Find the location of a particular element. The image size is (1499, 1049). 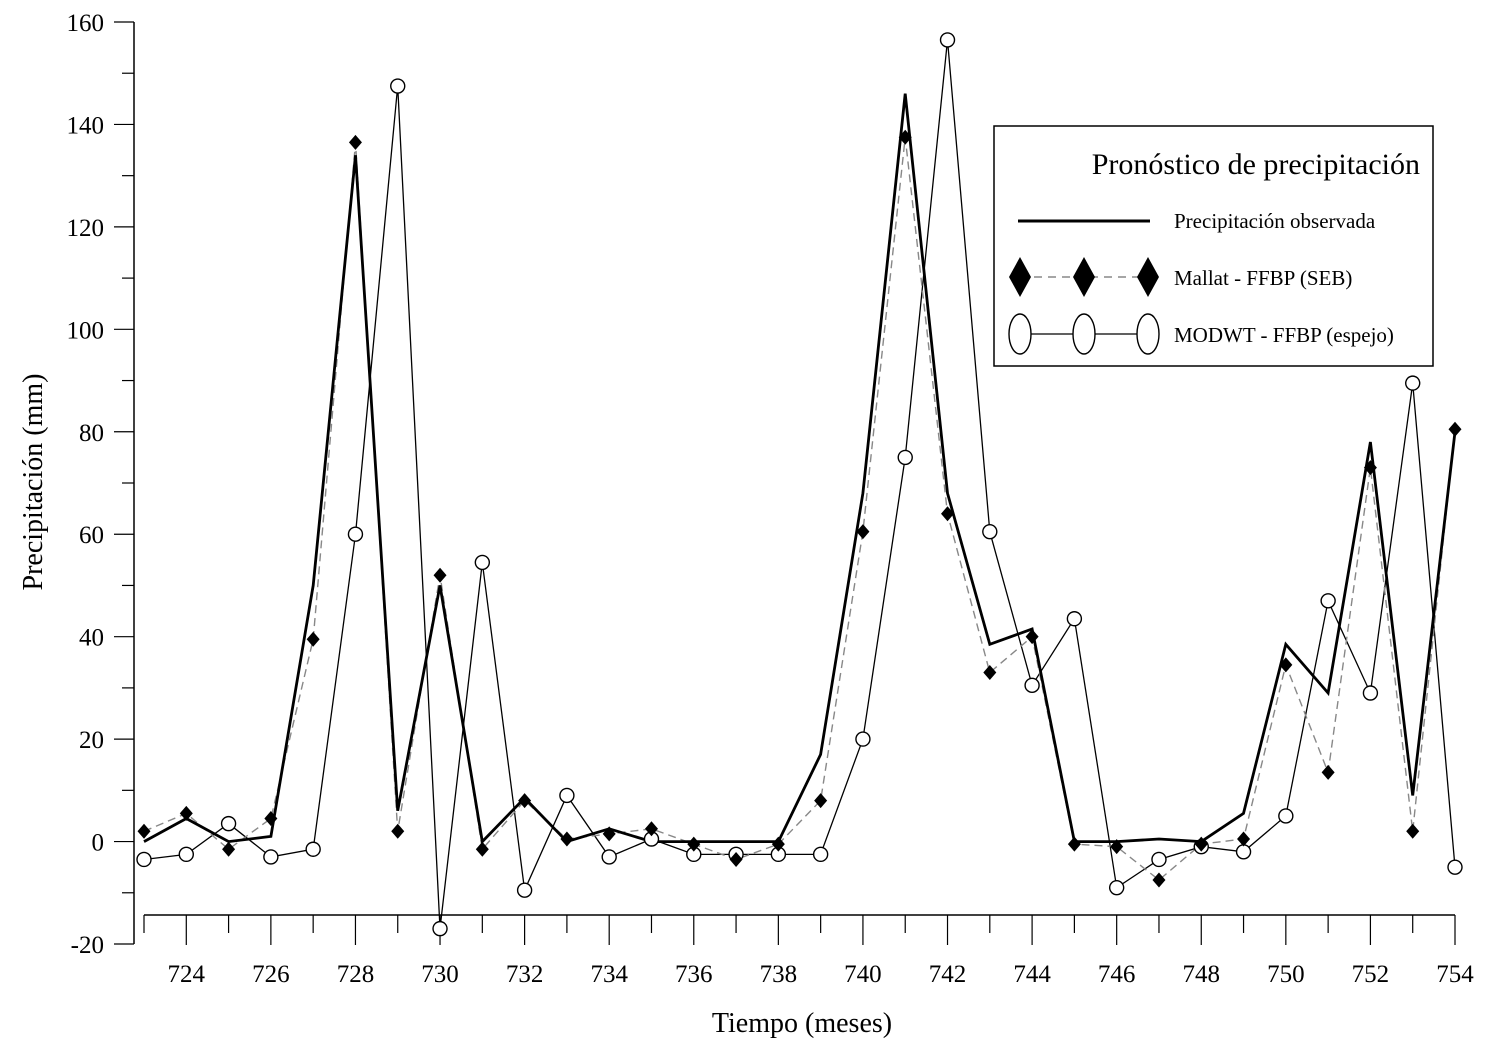

x-tick-label: 752 is located at coordinates (1371, 974).